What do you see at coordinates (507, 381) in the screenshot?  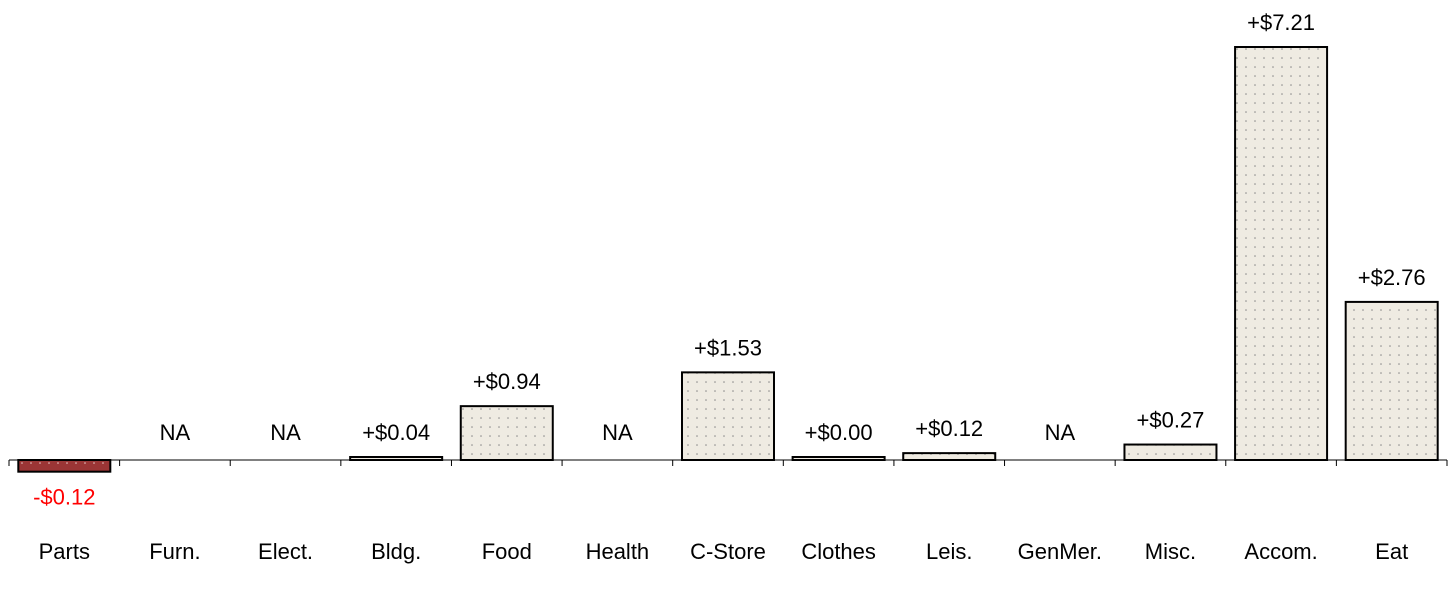 I see `bar-value-label: +$0.94` at bounding box center [507, 381].